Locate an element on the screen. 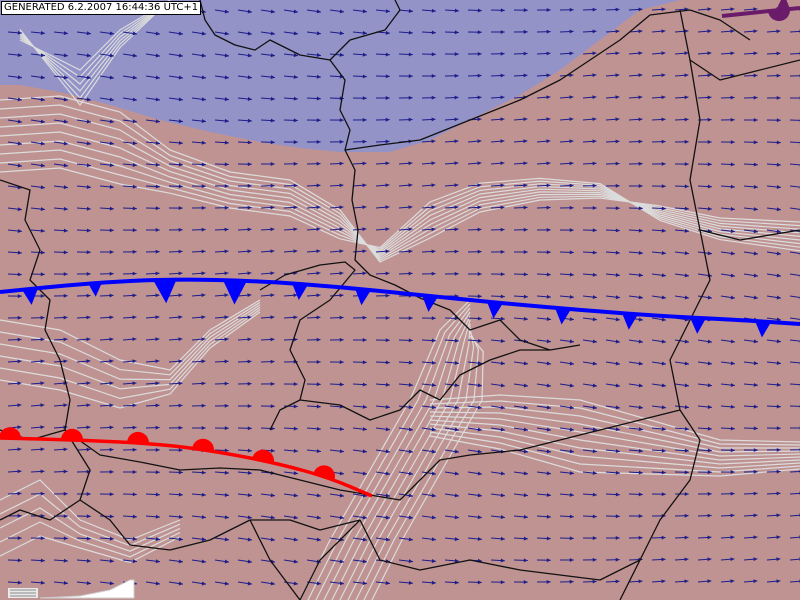  cold-front-triangle is located at coordinates (165, 291).